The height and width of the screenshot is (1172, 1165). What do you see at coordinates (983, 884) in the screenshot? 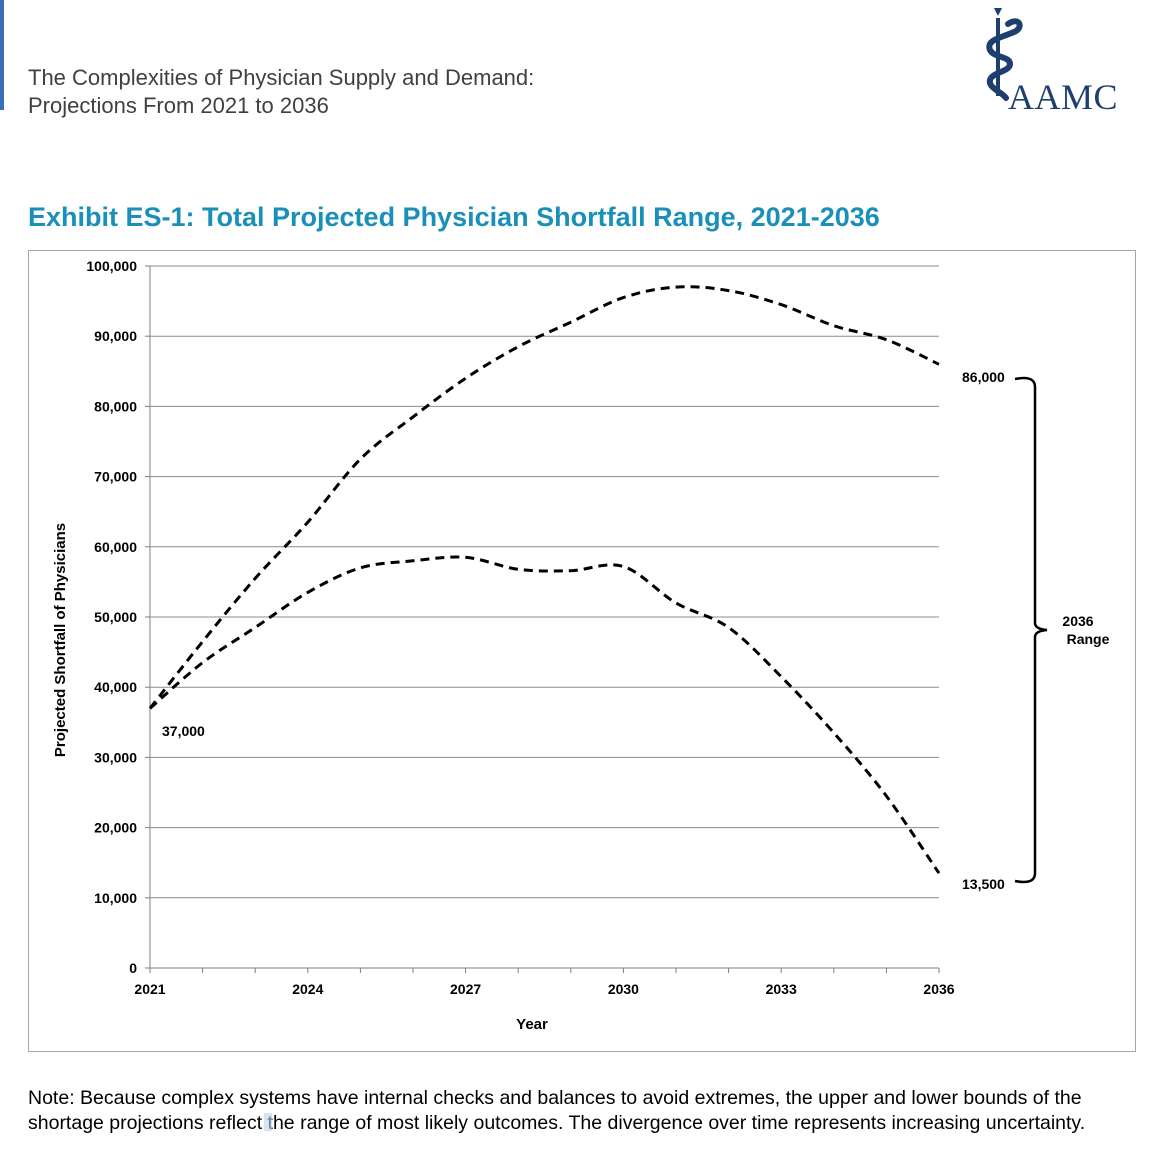
I see `lower-end-value-label: 13,500` at bounding box center [983, 884].